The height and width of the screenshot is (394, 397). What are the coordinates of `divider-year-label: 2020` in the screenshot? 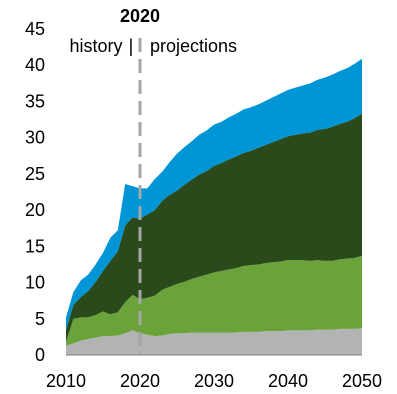 It's located at (140, 16).